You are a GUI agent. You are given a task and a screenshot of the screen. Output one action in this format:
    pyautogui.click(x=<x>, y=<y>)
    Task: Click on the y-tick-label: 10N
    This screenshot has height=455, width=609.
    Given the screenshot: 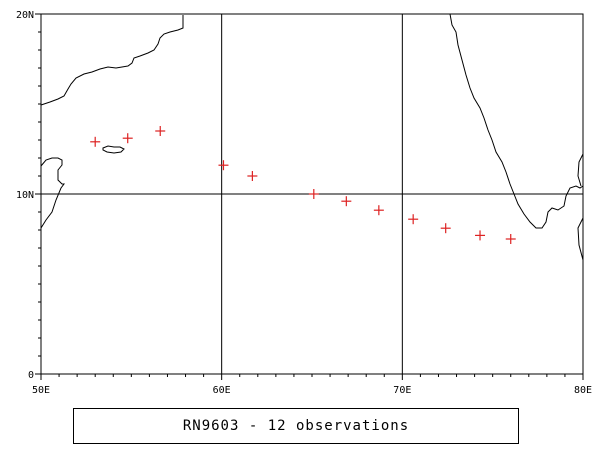 What is the action you would take?
    pyautogui.click(x=25, y=195)
    